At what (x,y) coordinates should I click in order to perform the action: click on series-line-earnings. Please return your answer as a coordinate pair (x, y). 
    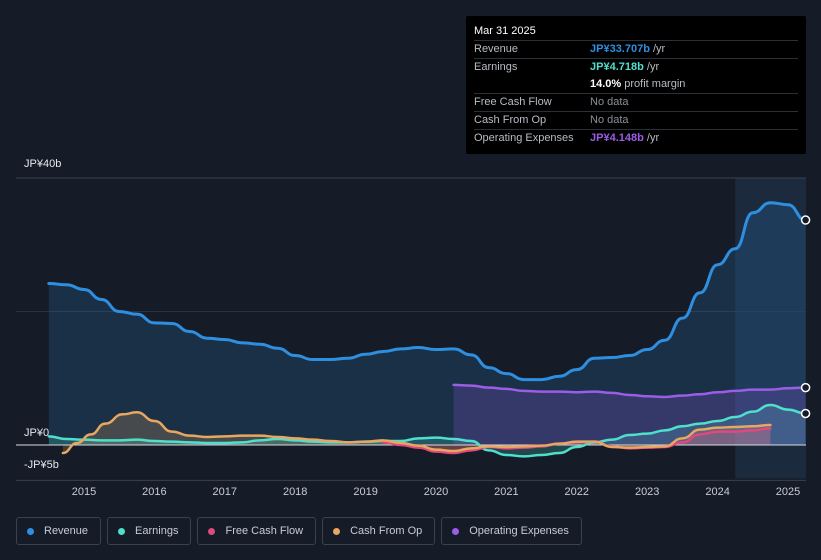
    Looking at the image, I should click on (427, 430).